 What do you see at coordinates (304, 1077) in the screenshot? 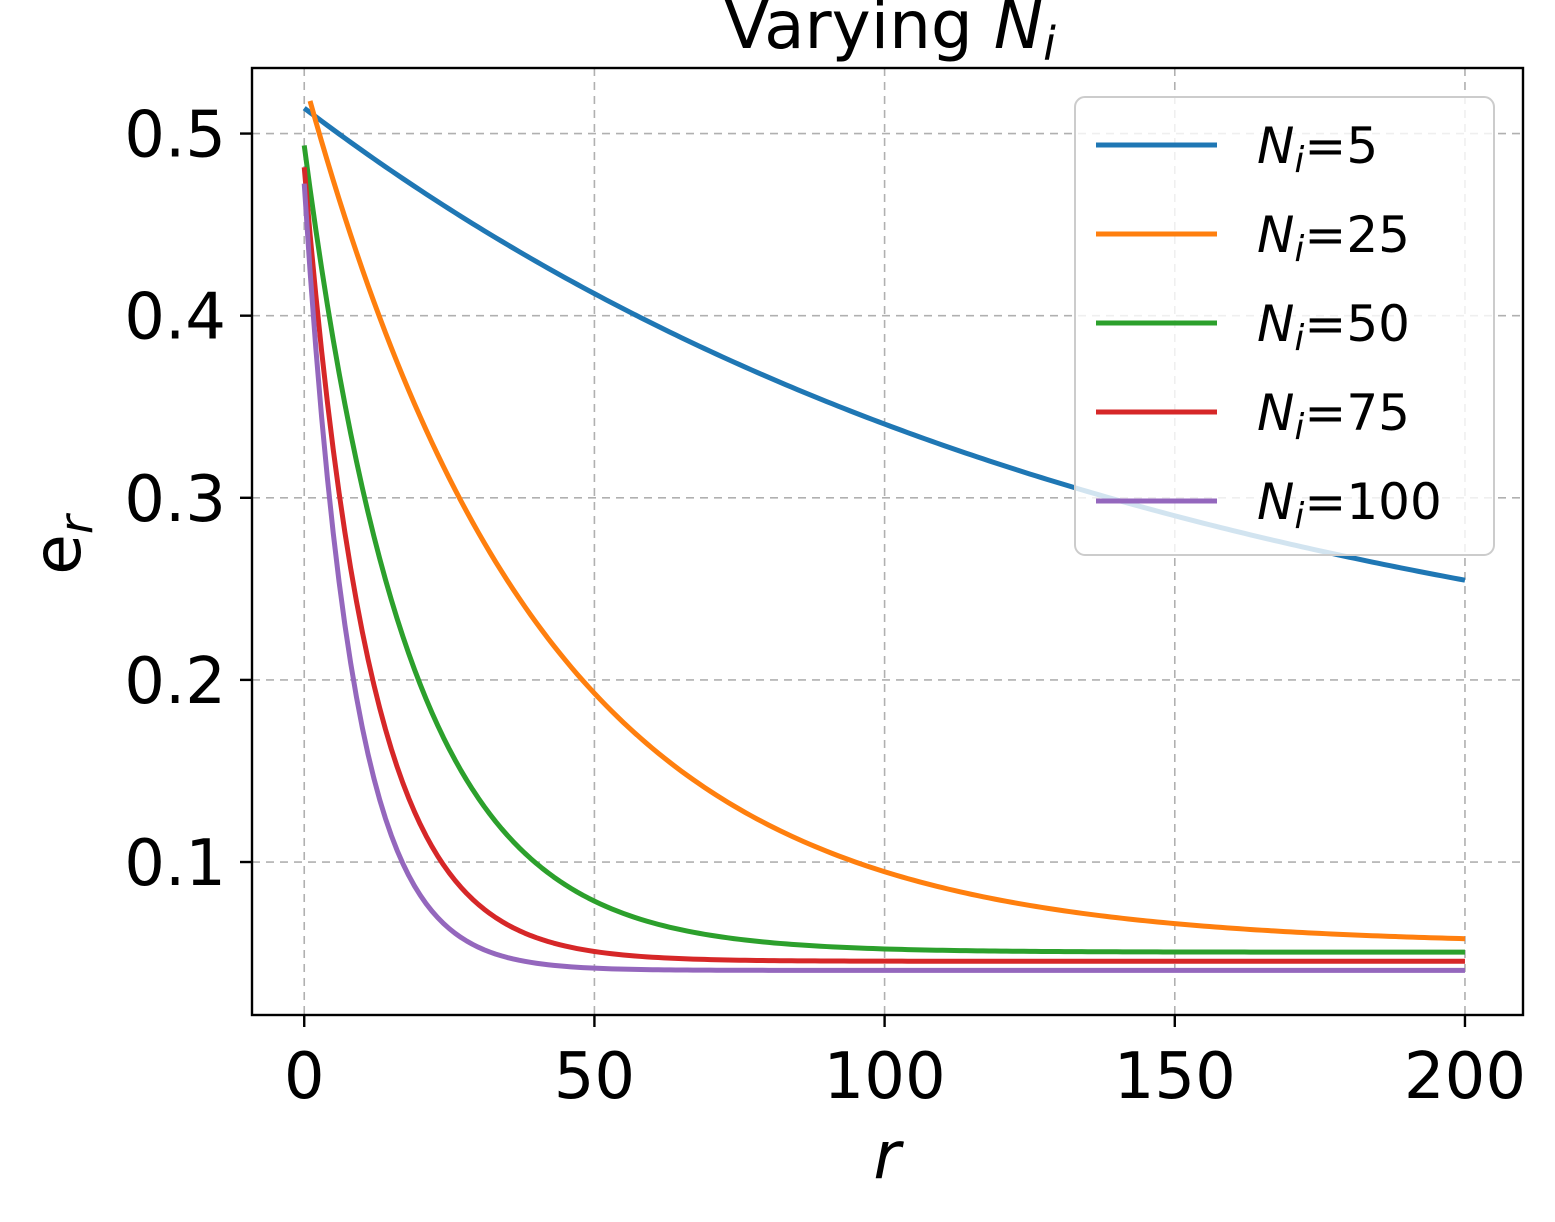
I see `x-tick-label: 0` at bounding box center [304, 1077].